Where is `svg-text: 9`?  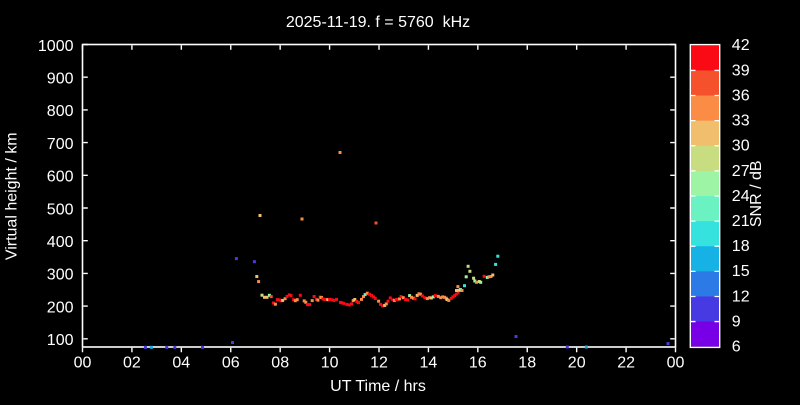 svg-text: 9 is located at coordinates (736, 322).